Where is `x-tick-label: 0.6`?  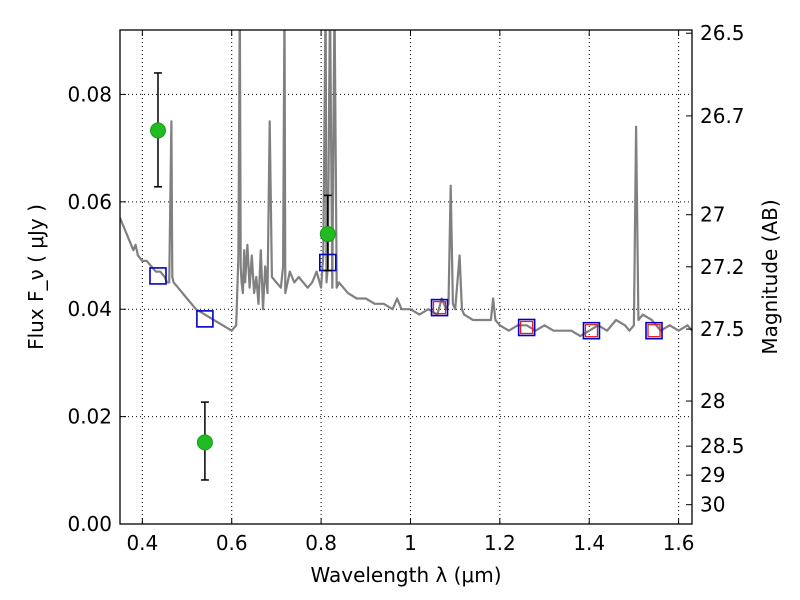
x-tick-label: 0.6 is located at coordinates (232, 543).